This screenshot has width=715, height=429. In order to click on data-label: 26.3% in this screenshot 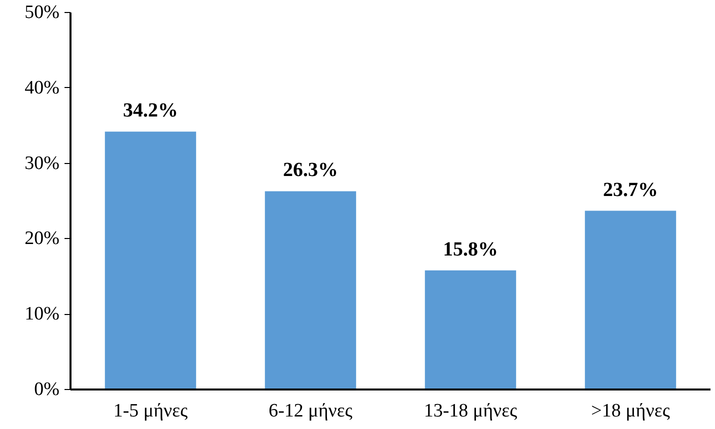, I will do `click(310, 170)`.